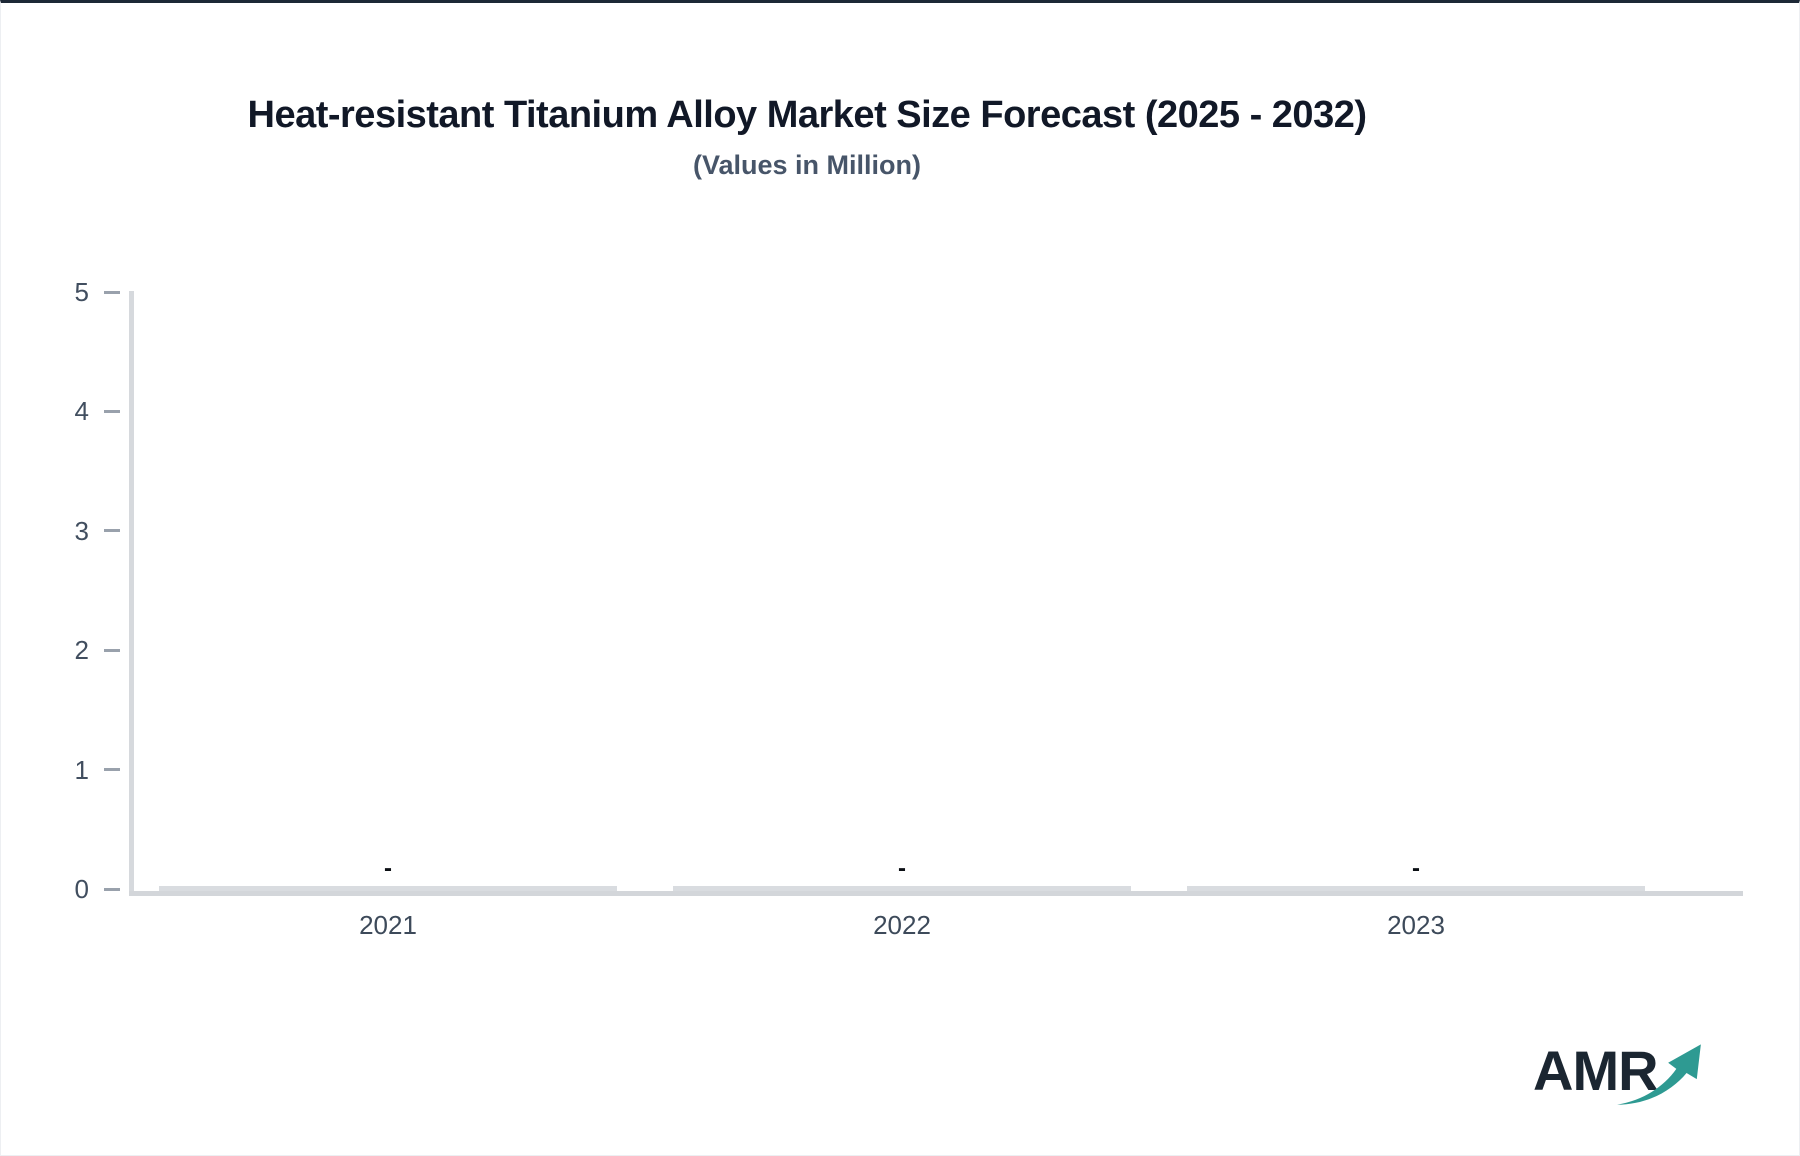  Describe the element at coordinates (81, 770) in the screenshot. I see `y-axis-tick-label: 1` at that location.